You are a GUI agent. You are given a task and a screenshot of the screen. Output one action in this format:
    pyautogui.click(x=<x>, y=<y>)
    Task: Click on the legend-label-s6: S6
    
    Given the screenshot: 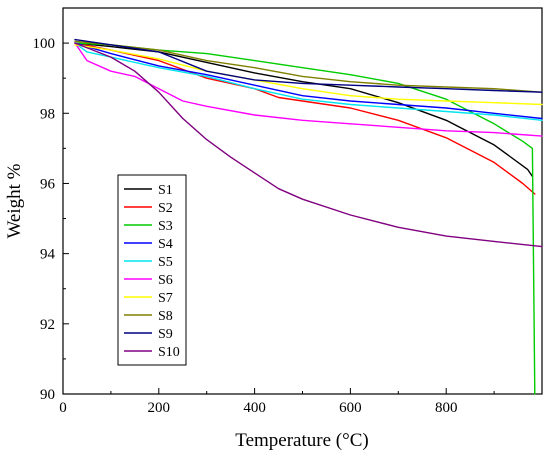 What is the action you would take?
    pyautogui.click(x=165, y=280)
    